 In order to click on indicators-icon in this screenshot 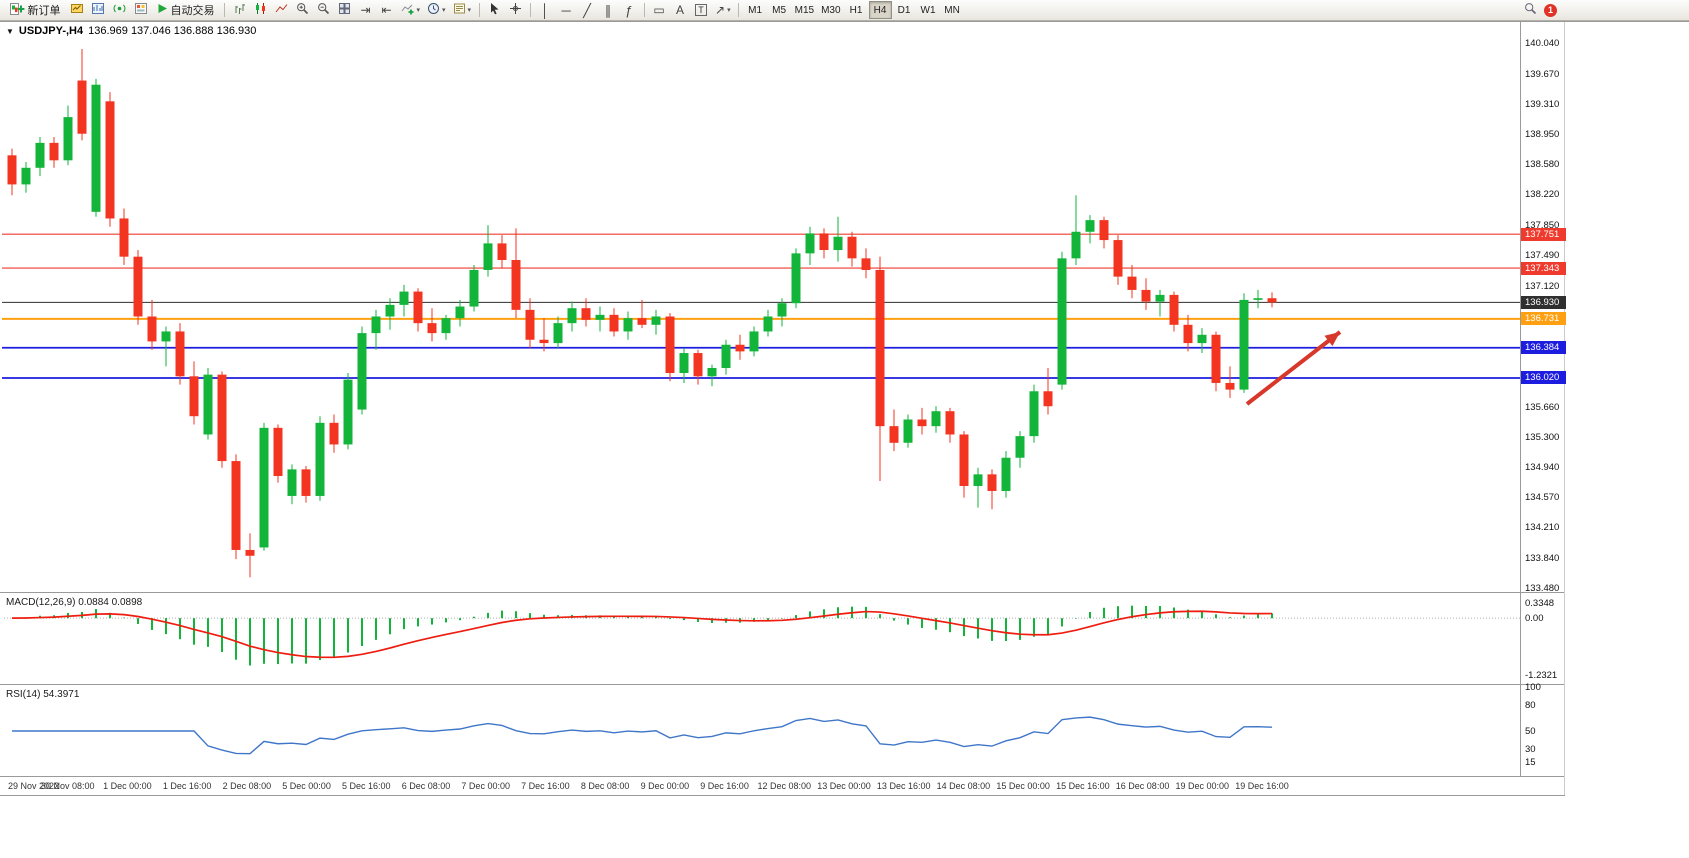, I will do `click(408, 10)`.